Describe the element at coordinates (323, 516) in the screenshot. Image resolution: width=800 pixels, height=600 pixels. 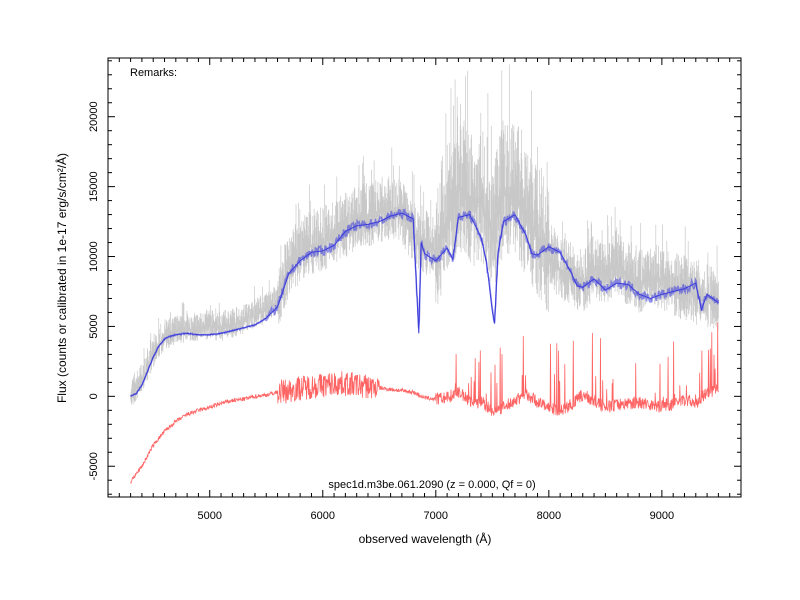
I see `x-tick-label: 6000` at that location.